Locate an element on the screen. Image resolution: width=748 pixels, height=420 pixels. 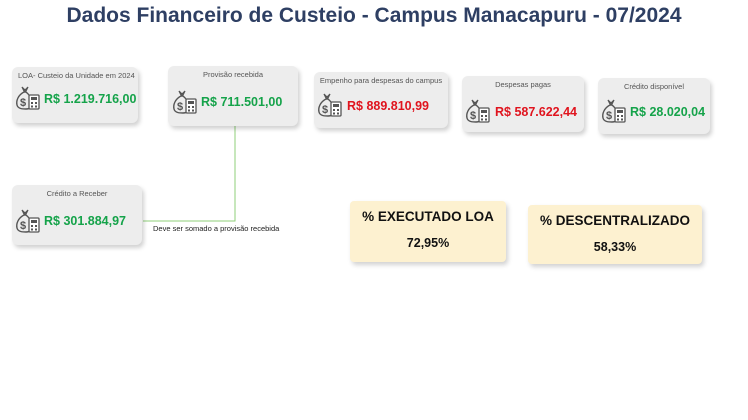
card-credito-disponivel: Crédito disponível $ R$ 28.020,04 is located at coordinates (654, 106).